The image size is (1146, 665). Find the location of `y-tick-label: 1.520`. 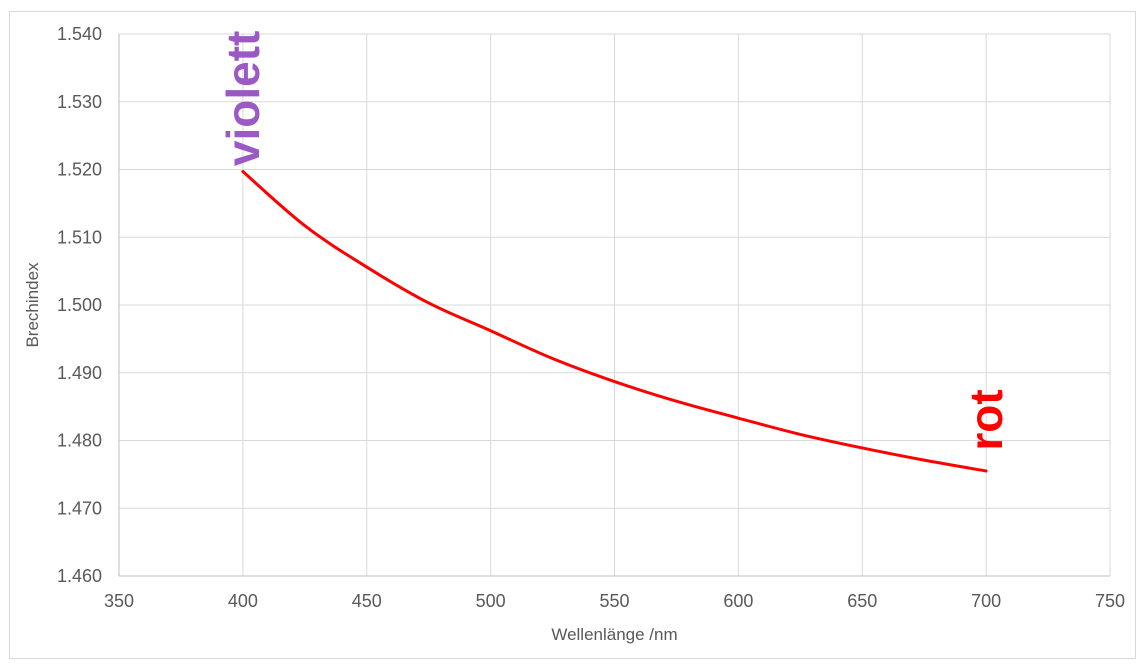

y-tick-label: 1.520 is located at coordinates (79, 170).